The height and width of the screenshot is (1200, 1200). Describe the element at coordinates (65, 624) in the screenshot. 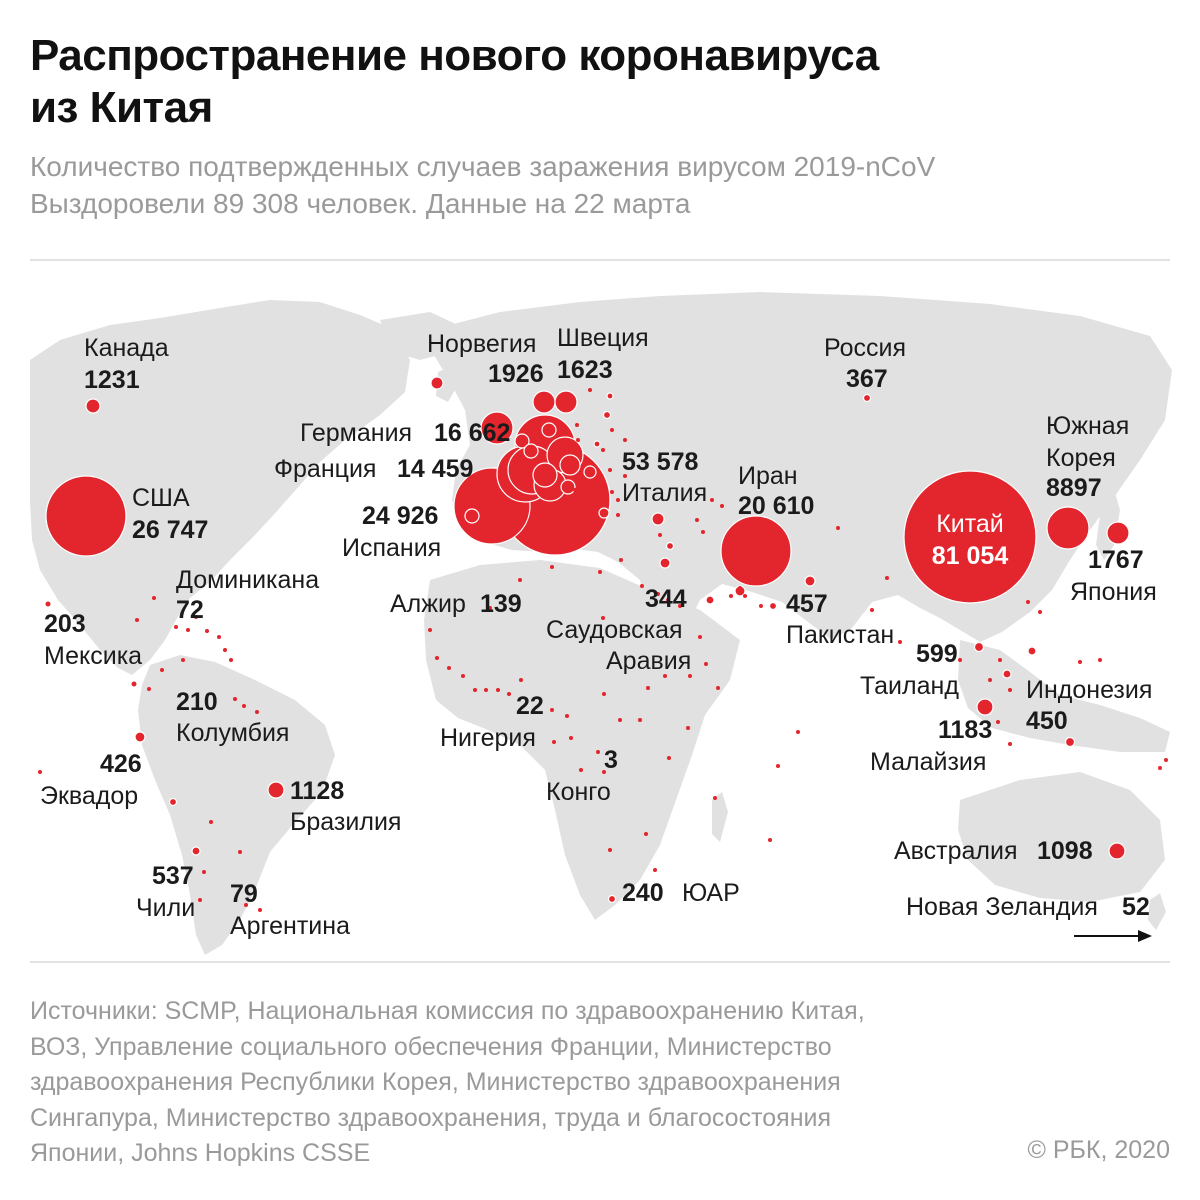

I see `value-mexico: 203` at that location.